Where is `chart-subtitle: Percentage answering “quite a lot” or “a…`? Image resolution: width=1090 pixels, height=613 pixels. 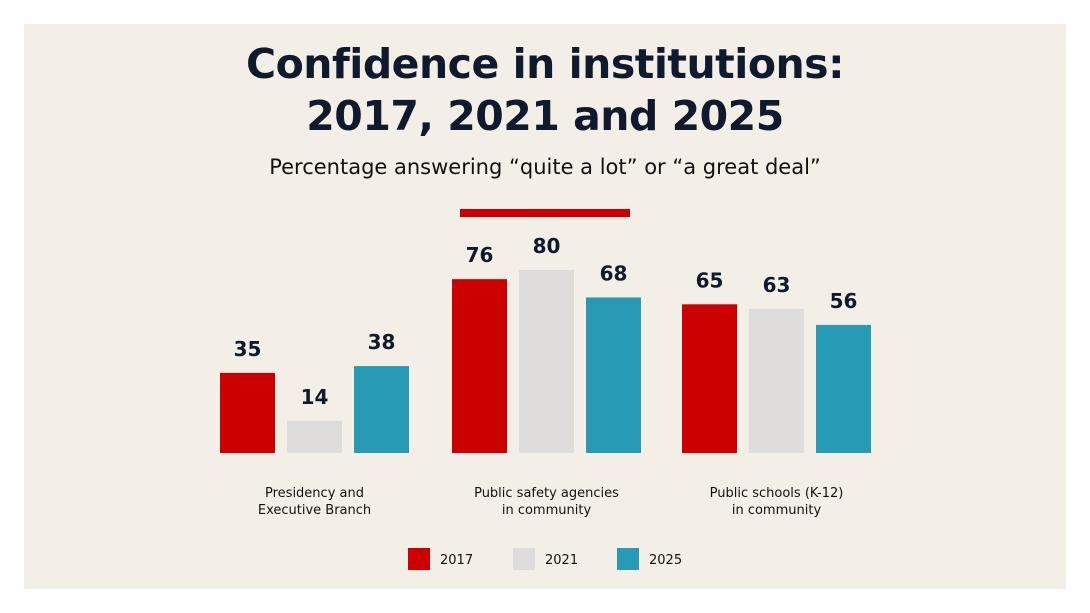 chart-subtitle: Percentage answering “quite a lot” or “a… is located at coordinates (545, 167).